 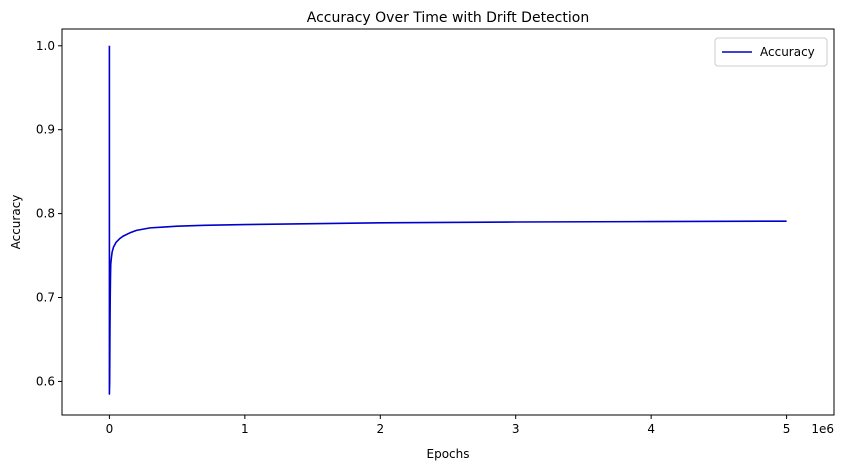 I want to click on x-tick-label: 0, so click(x=110, y=429).